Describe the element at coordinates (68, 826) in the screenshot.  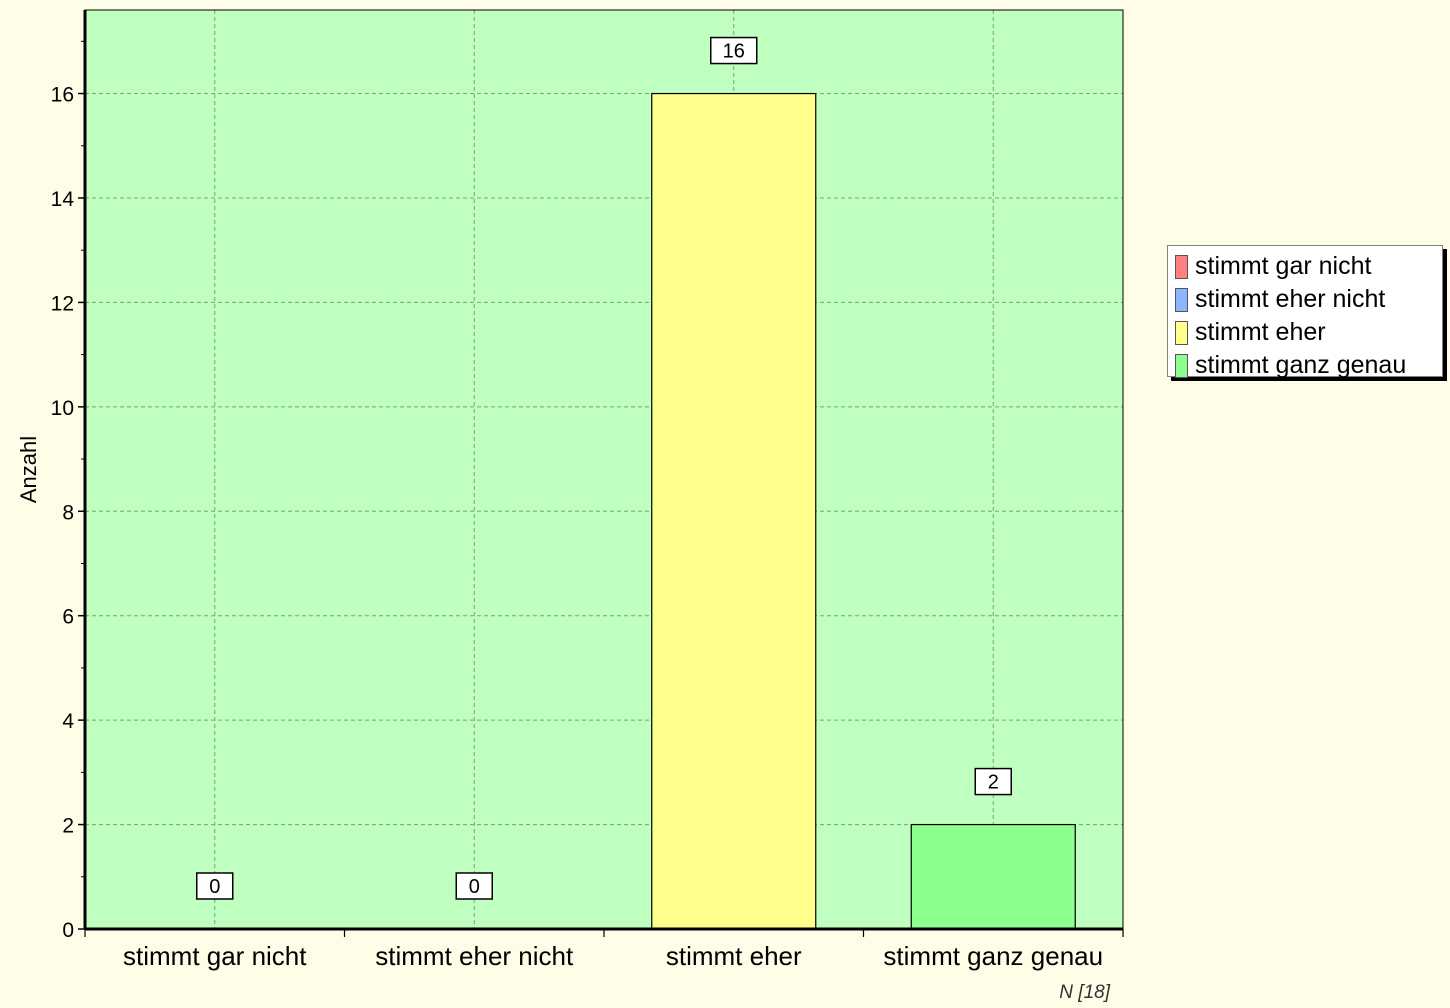
I see `y-tick-label: 2` at that location.